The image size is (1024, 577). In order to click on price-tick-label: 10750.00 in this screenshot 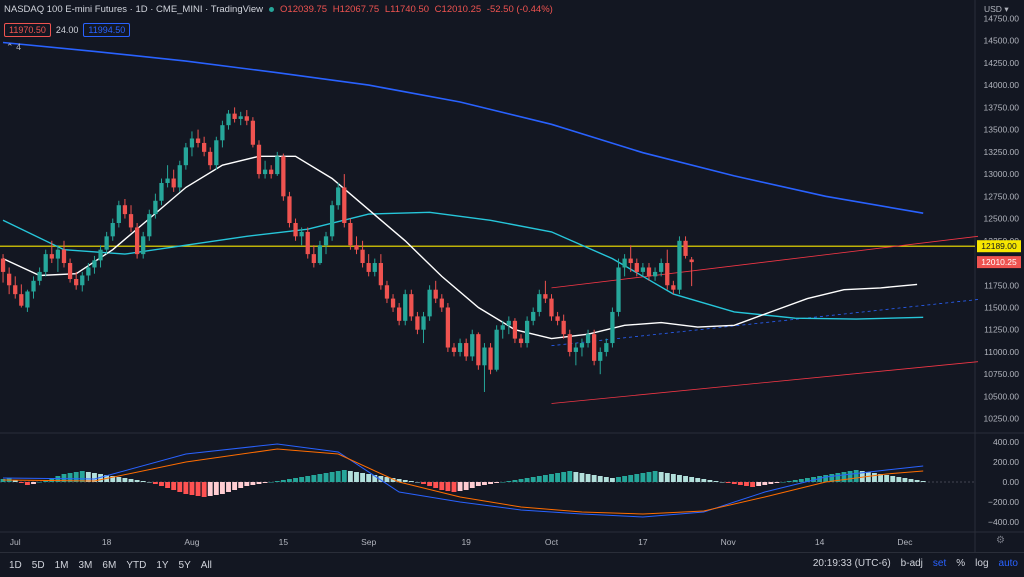, I will do `click(1002, 374)`.